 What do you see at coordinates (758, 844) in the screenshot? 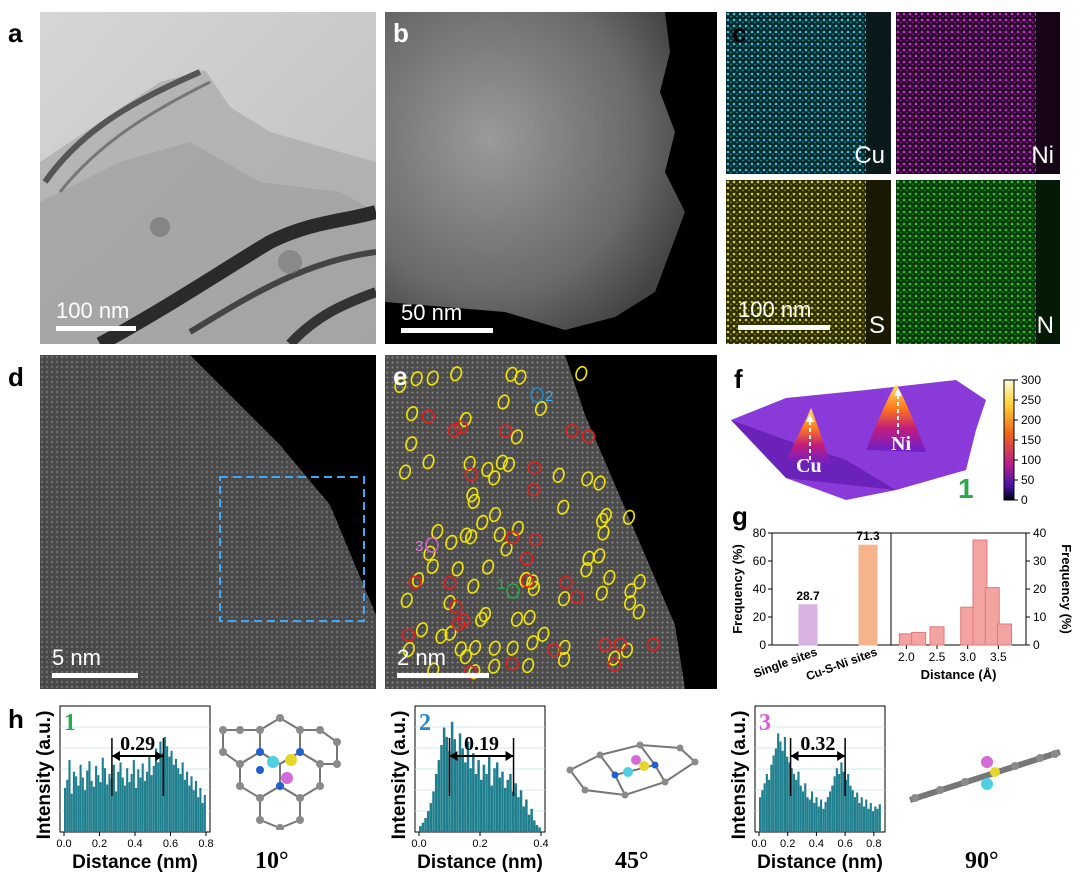
I see `x-tick-label: 0.0` at bounding box center [758, 844].